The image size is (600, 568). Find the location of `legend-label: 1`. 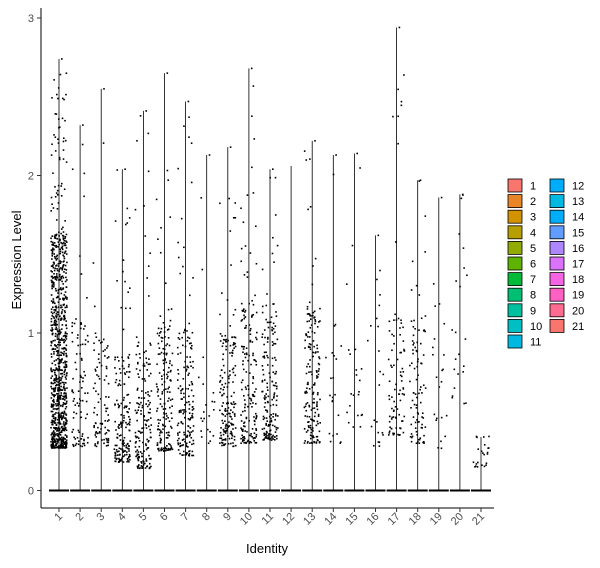

legend-label: 1 is located at coordinates (533, 187).